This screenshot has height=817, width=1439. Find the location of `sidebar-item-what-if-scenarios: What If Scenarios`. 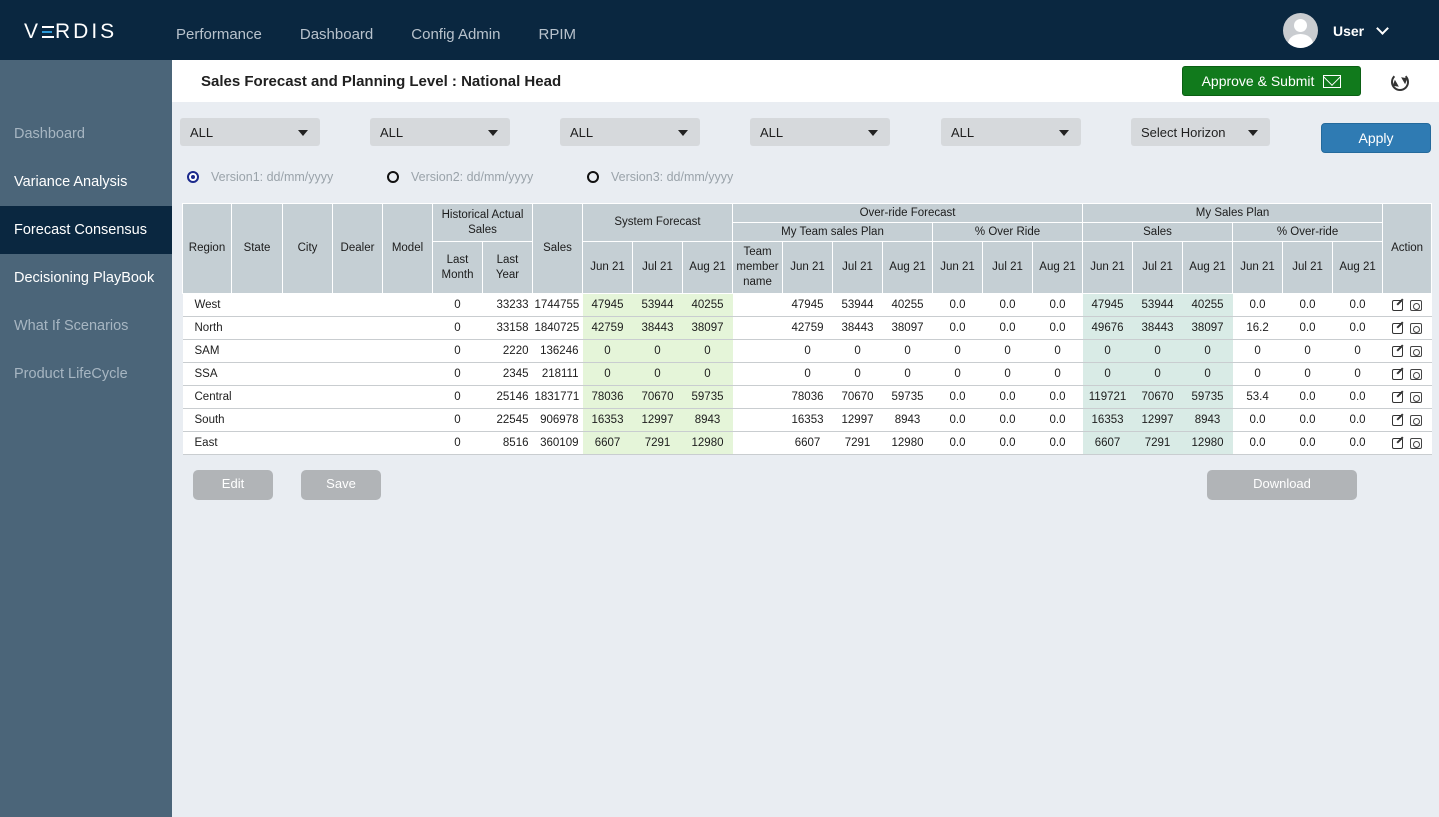

sidebar-item-what-if-scenarios: What If Scenarios is located at coordinates (71, 326).